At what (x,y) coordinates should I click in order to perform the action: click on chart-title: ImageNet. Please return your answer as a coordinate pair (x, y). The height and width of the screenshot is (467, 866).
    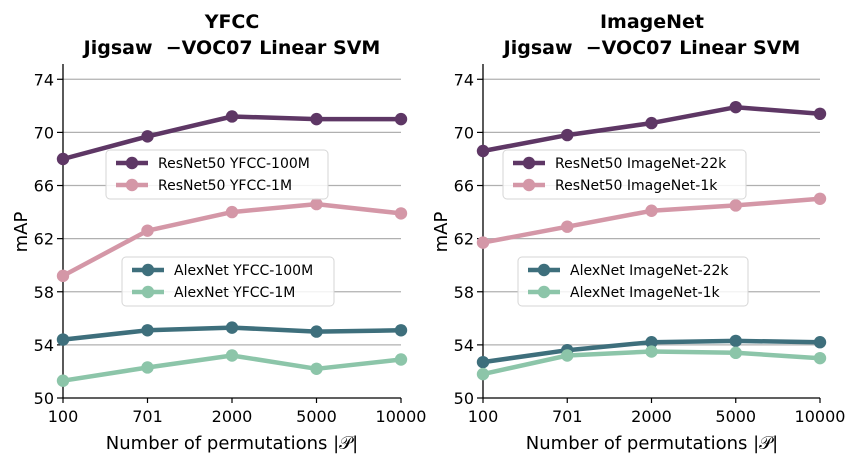
    Looking at the image, I should click on (652, 22).